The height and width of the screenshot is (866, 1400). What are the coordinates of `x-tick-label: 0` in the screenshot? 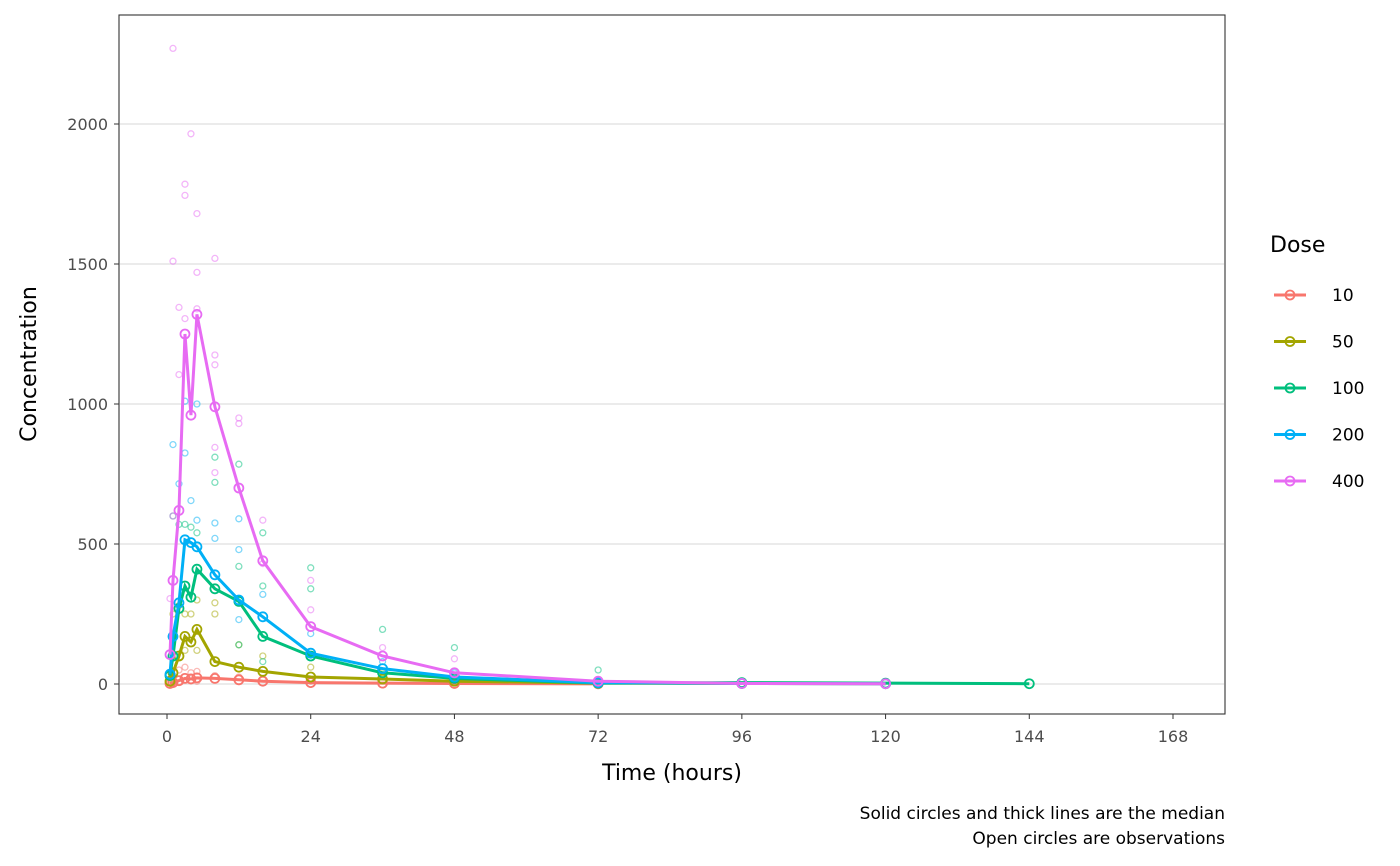 It's located at (167, 736).